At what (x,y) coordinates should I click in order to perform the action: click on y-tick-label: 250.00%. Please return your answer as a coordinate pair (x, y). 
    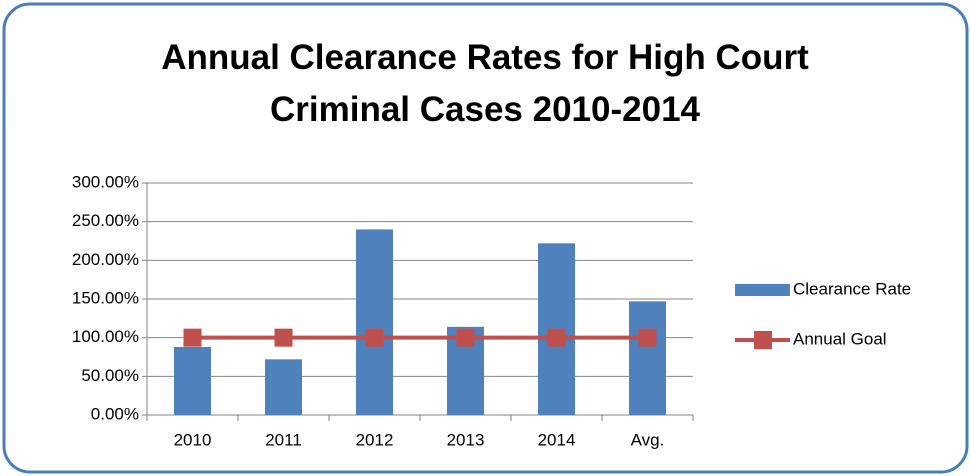
    Looking at the image, I should click on (105, 220).